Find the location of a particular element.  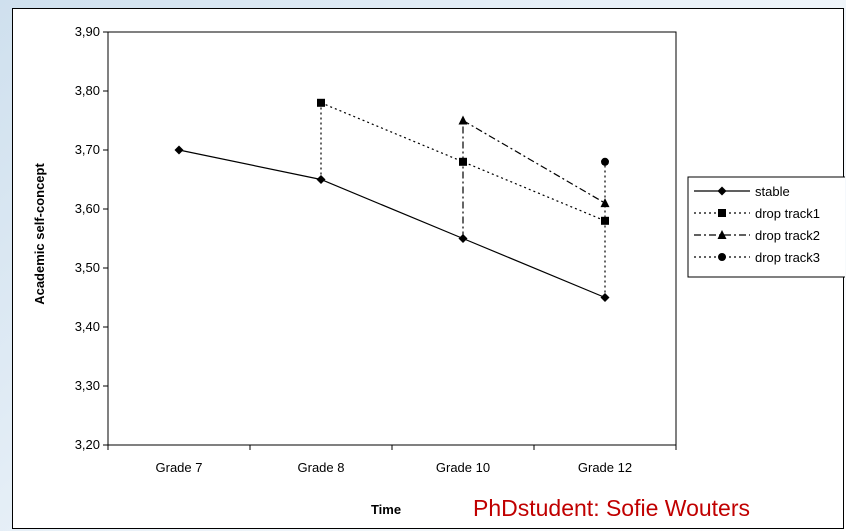

legend-label: stable is located at coordinates (772, 191).